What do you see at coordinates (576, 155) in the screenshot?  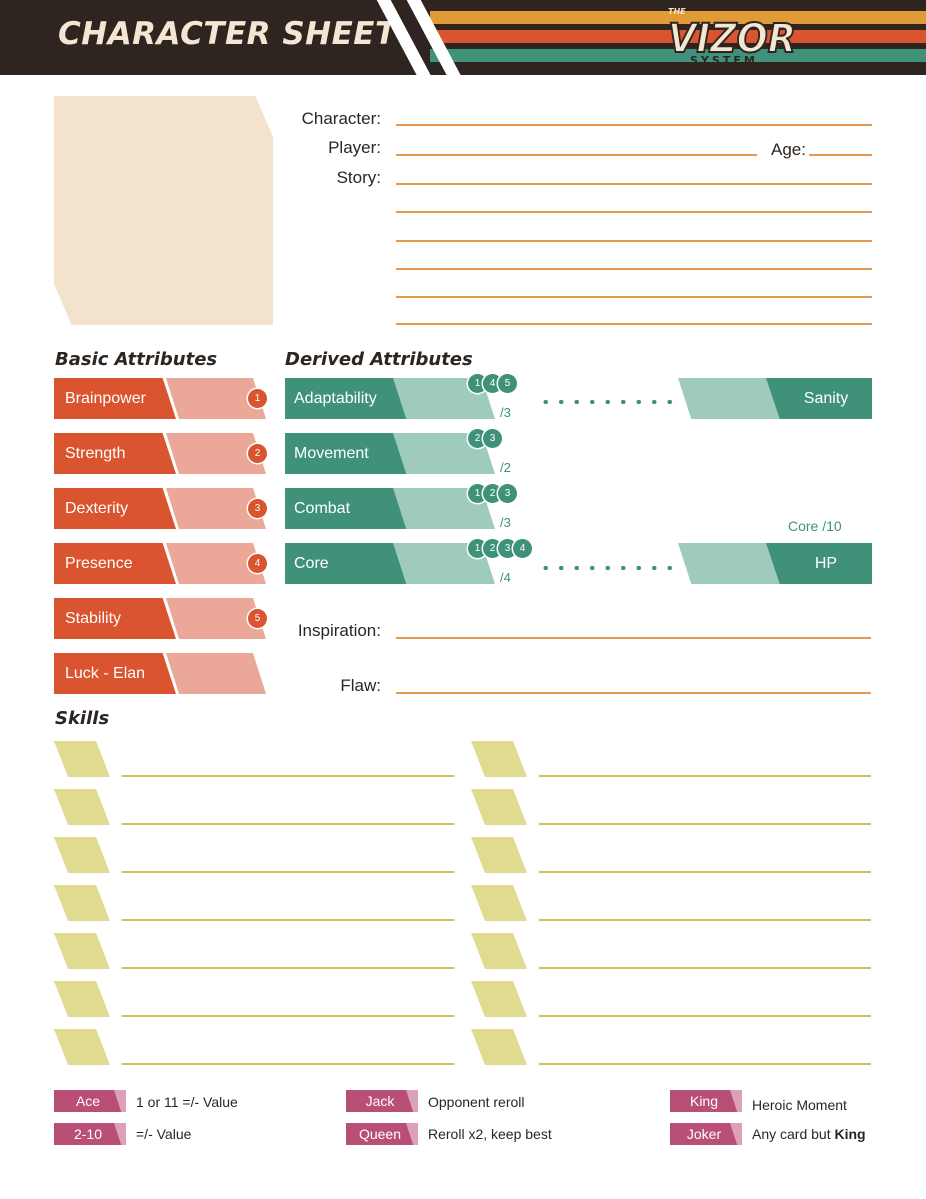 I see `player-field` at bounding box center [576, 155].